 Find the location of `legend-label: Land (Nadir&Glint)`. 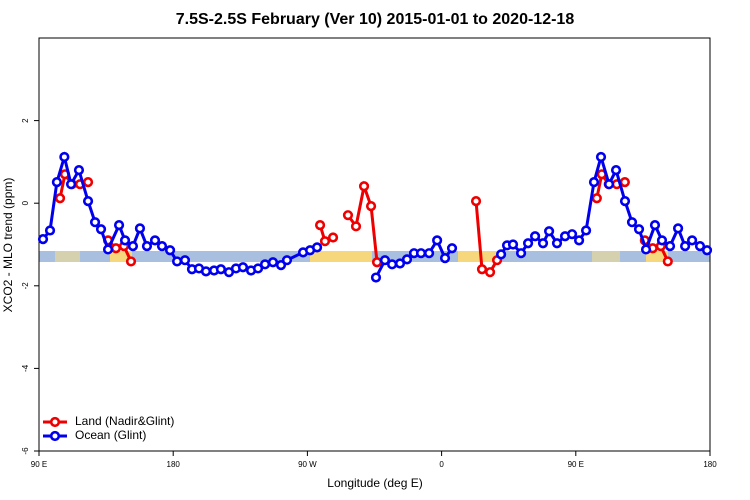

legend-label: Land (Nadir&Glint) is located at coordinates (124, 421).